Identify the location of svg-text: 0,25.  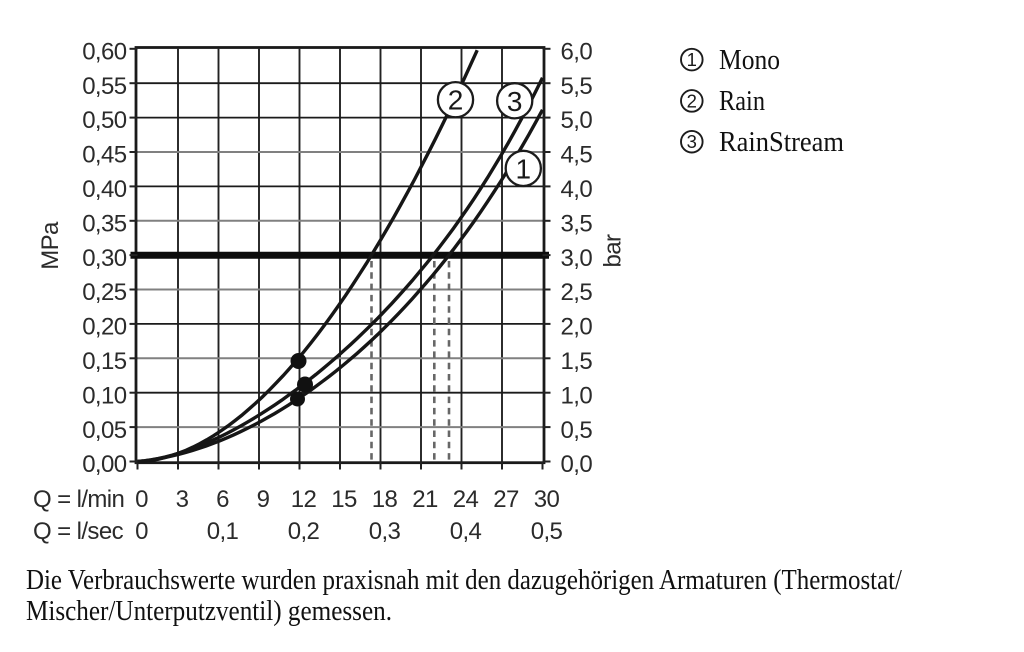
(104, 292).